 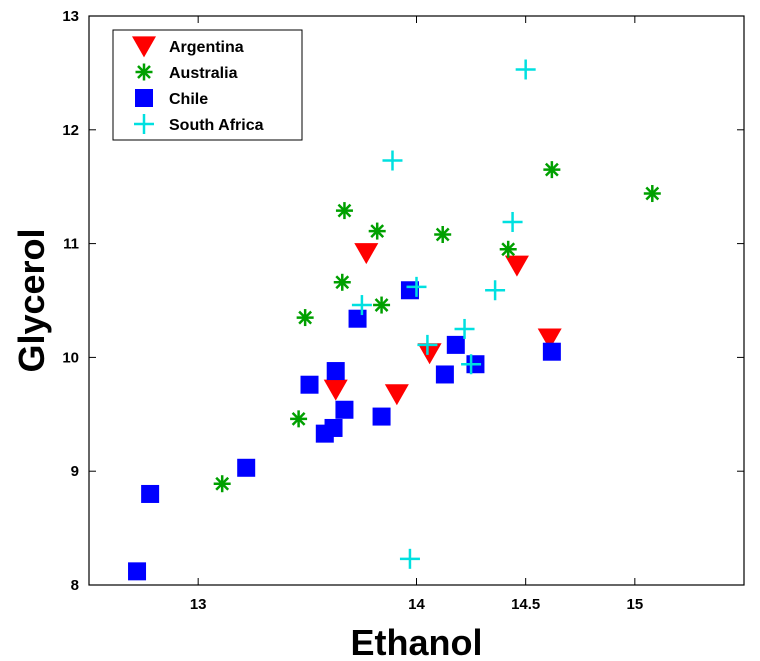 I want to click on x-axis-title: Ethanol, so click(x=417, y=641).